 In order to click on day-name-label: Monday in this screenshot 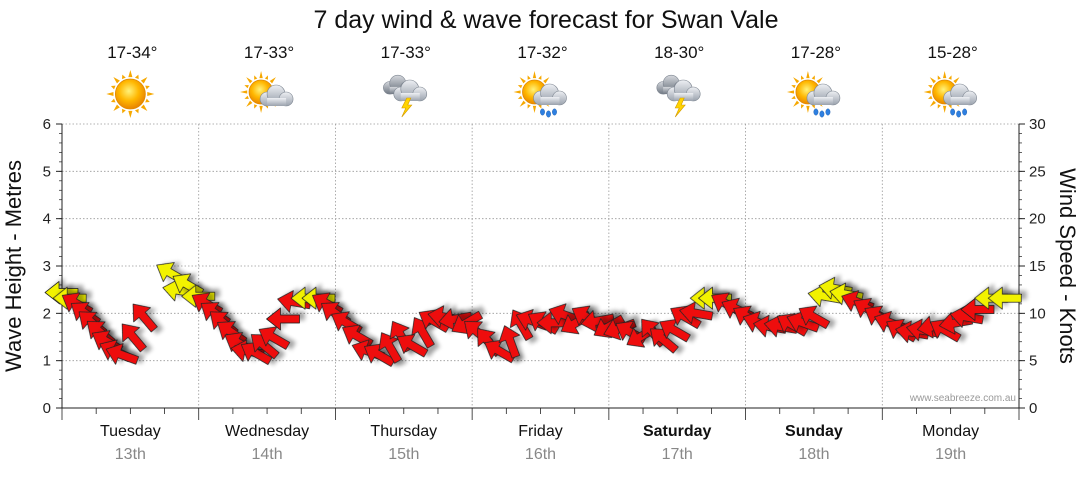, I will do `click(950, 431)`.